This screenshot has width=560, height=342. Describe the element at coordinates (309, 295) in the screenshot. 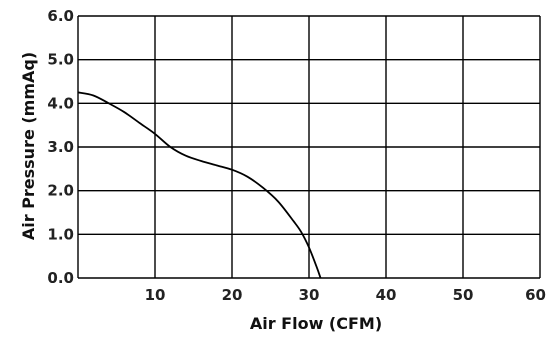

I see `x-tick-label: 30` at that location.